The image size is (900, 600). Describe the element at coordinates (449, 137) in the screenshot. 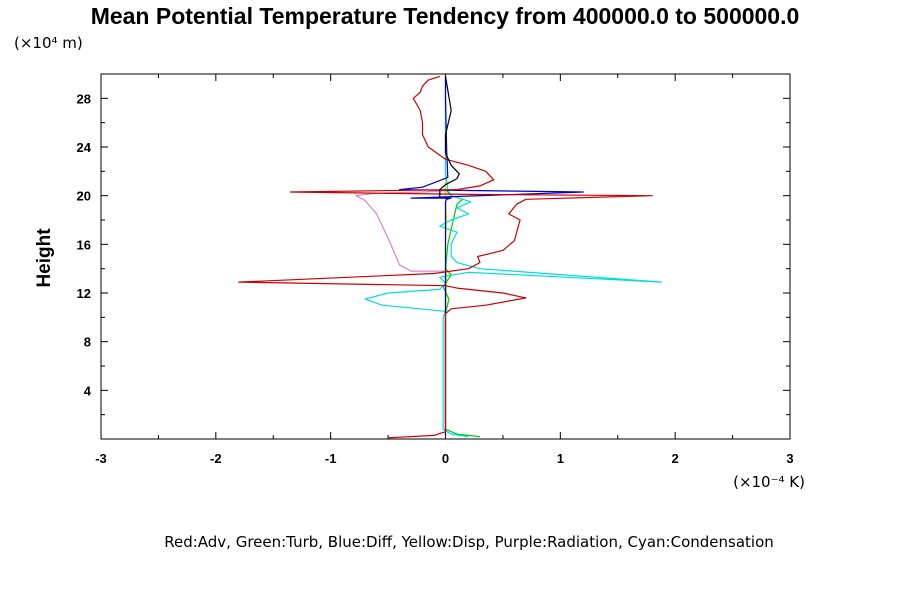

I see `series-adv-upper-line` at that location.